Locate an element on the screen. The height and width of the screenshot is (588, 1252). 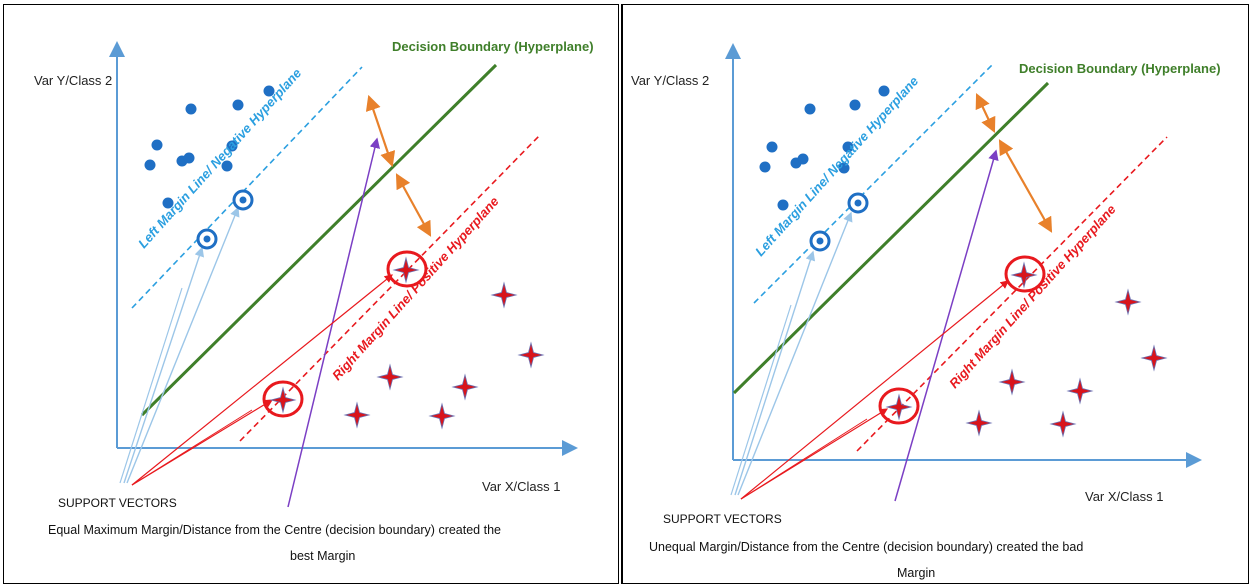
margin-pointer-arrow is located at coordinates (946, 325).